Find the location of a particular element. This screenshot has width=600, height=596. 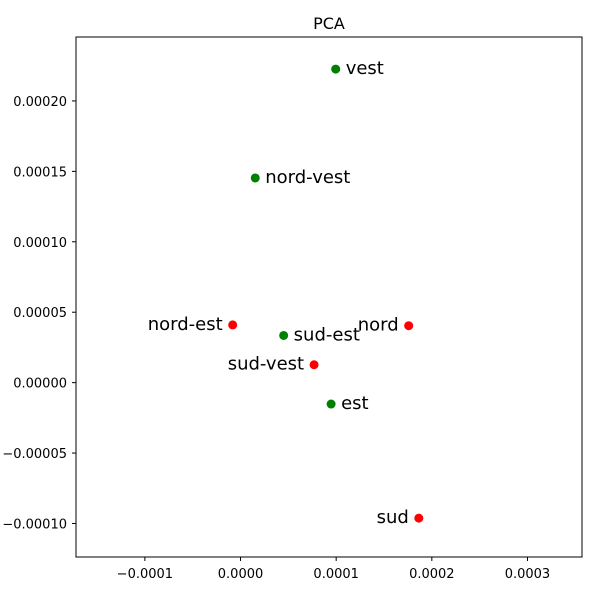

x-tick-label: 0.0003 is located at coordinates (528, 574).